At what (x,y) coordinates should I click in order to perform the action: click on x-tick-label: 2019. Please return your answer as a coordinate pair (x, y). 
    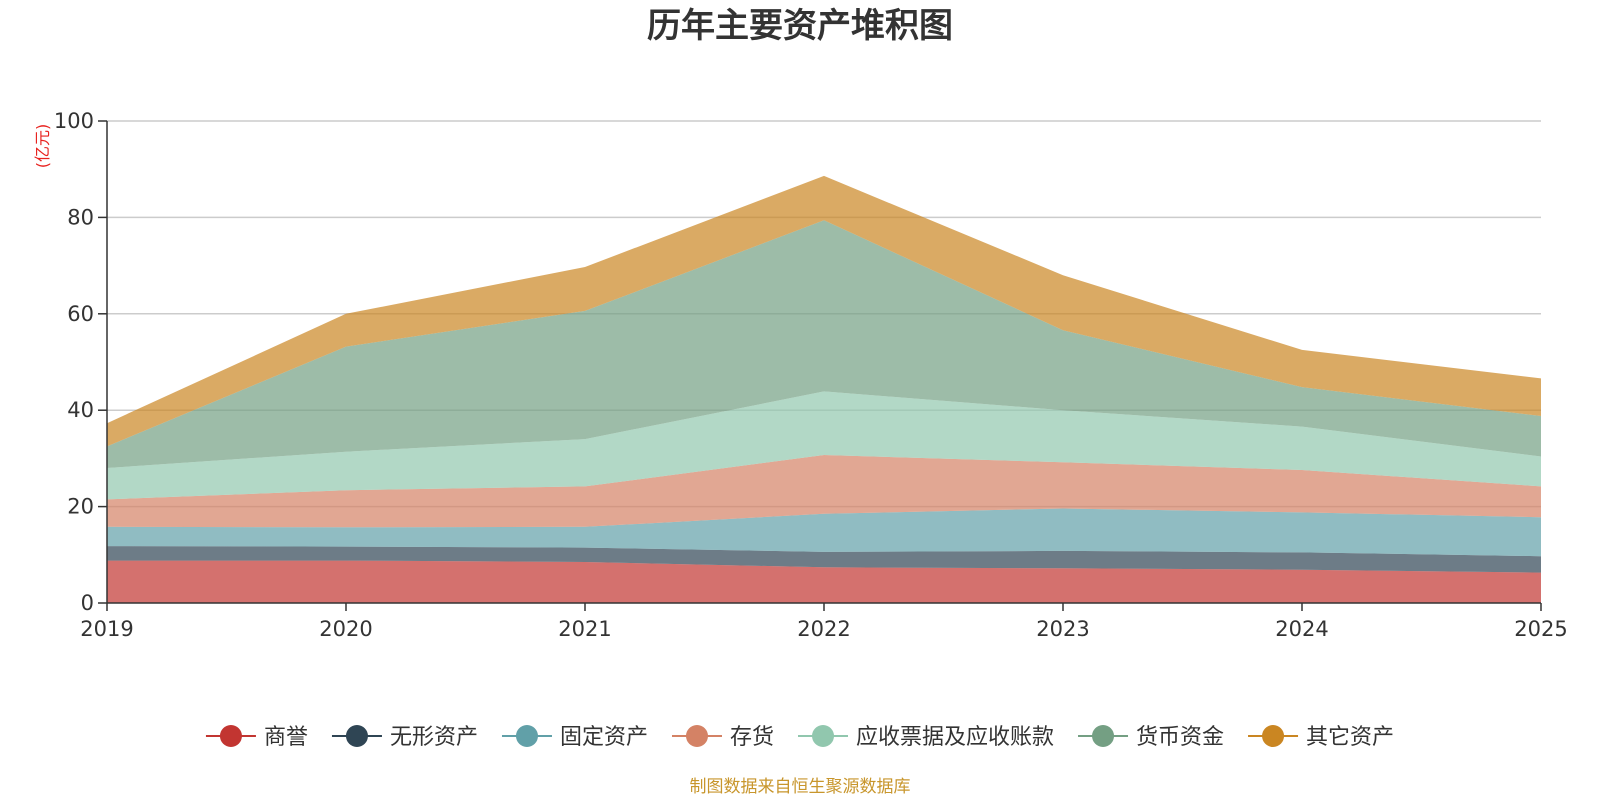
    Looking at the image, I should click on (106, 629).